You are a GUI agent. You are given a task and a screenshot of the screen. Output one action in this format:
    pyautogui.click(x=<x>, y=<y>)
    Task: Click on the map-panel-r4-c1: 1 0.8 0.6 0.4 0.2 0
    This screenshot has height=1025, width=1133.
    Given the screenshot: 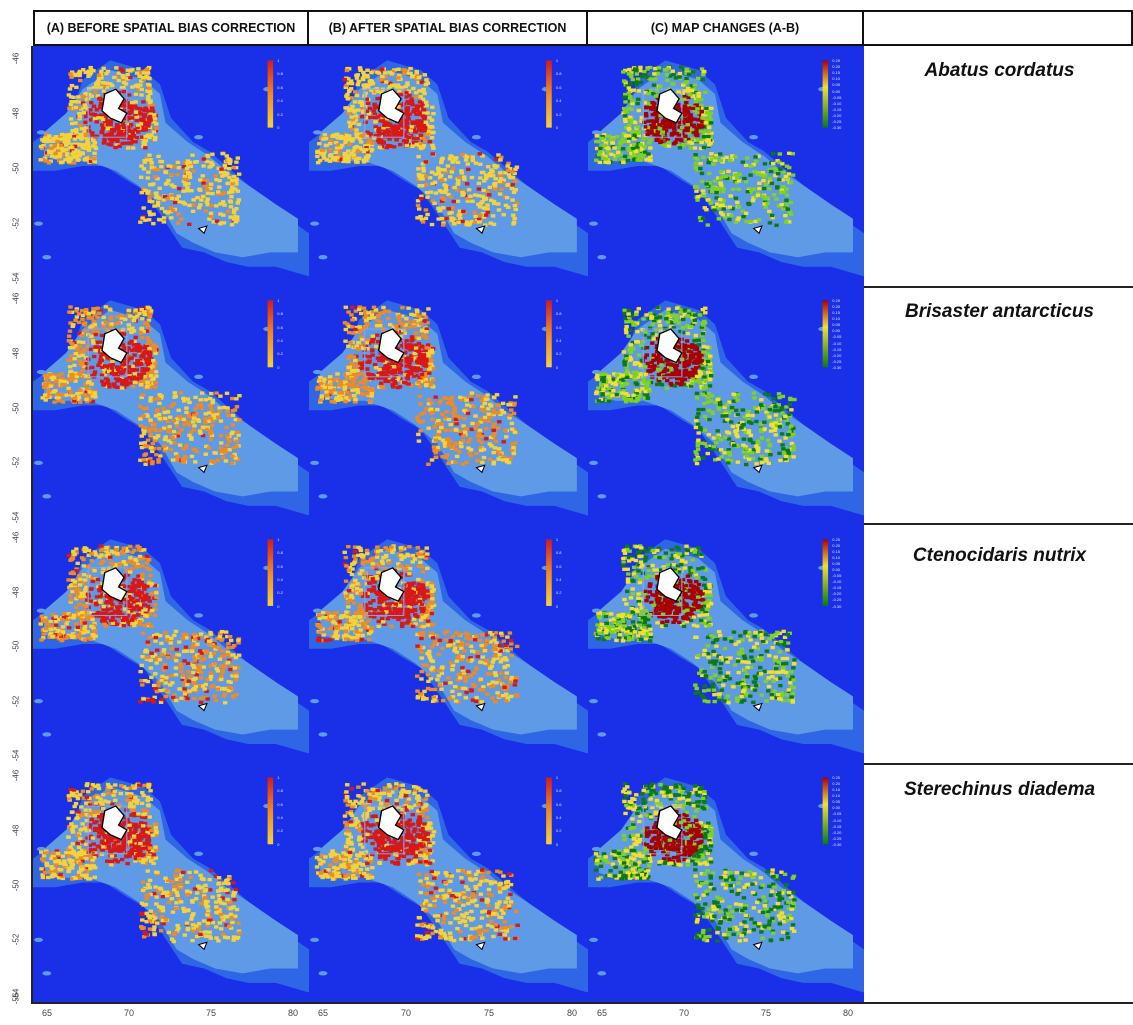 What is the action you would take?
    pyautogui.click(x=171, y=882)
    